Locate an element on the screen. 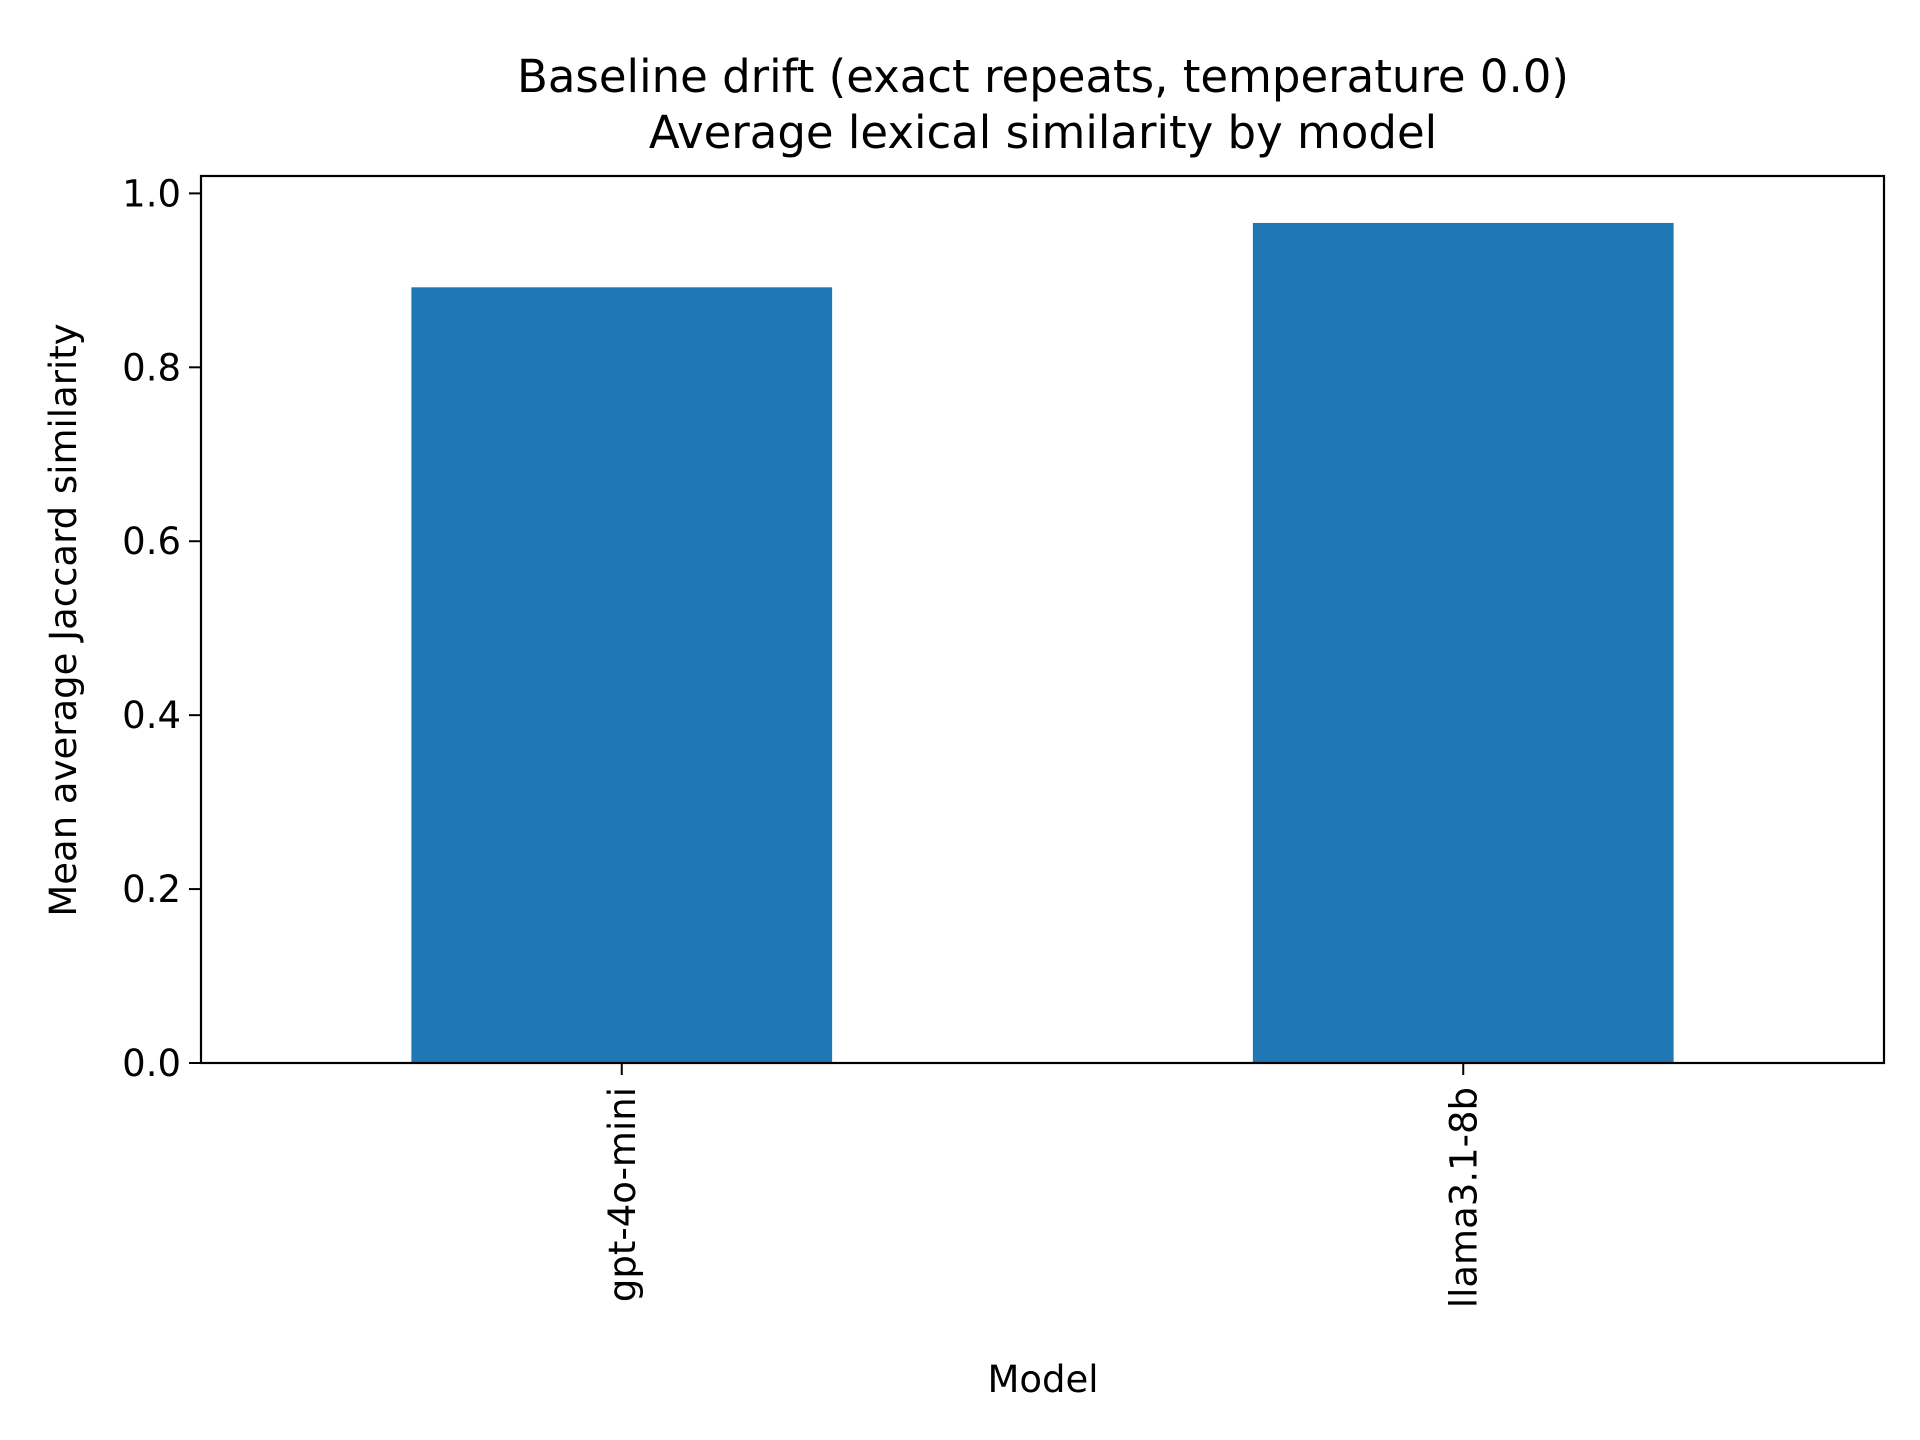  y-tick-label: 0.8 is located at coordinates (151, 367).